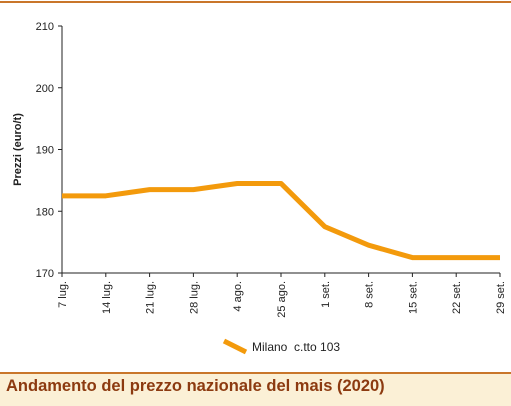  What do you see at coordinates (45, 151) in the screenshot?
I see `y-tick-label: 190` at bounding box center [45, 151].